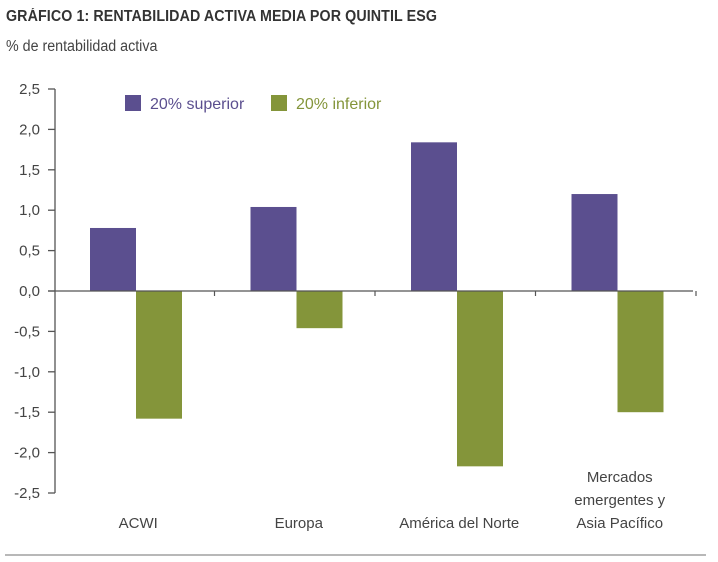 This screenshot has height=562, width=718. Describe the element at coordinates (138, 523) in the screenshot. I see `x-category-label: ACWI` at that location.